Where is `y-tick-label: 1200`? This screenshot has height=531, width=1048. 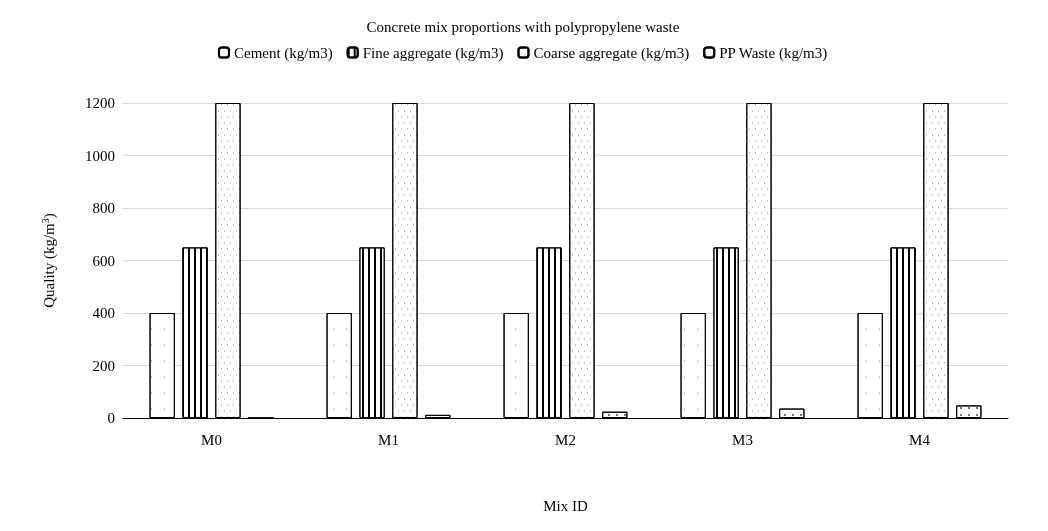 y-tick-label: 1200 is located at coordinates (100, 103).